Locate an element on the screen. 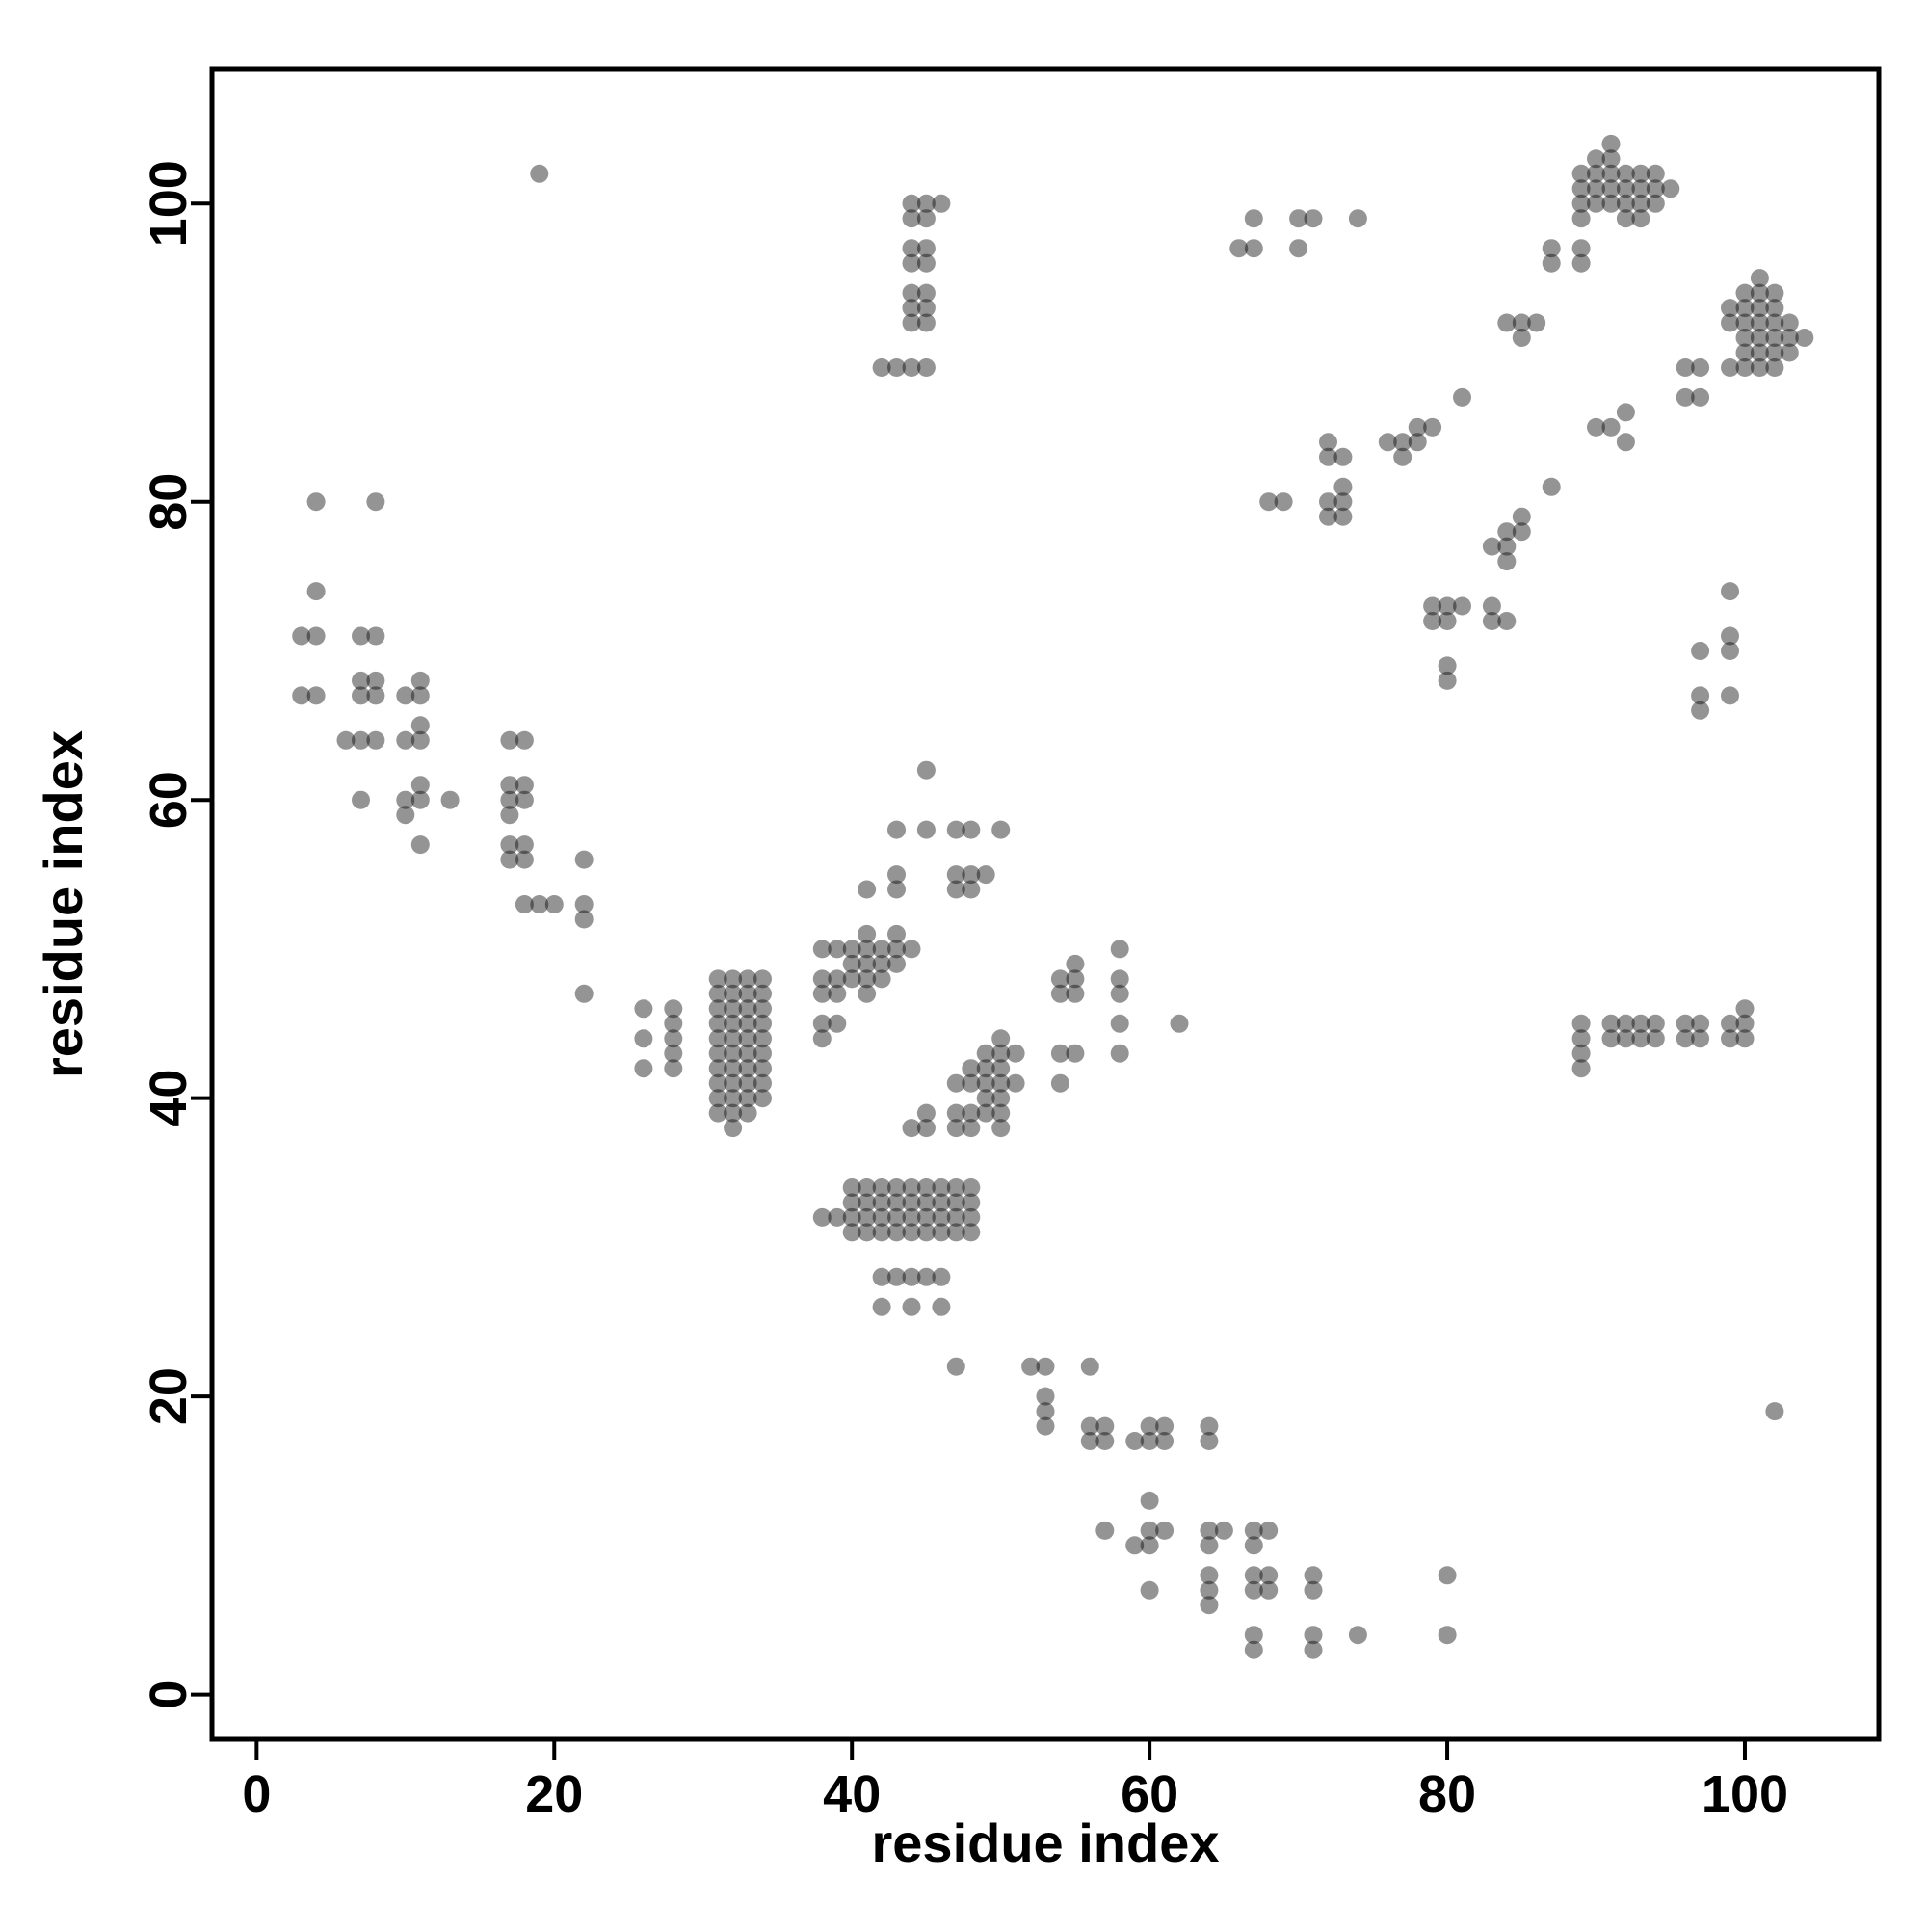 The width and height of the screenshot is (1927, 1932). y-tick-label: 100 is located at coordinates (169, 203).